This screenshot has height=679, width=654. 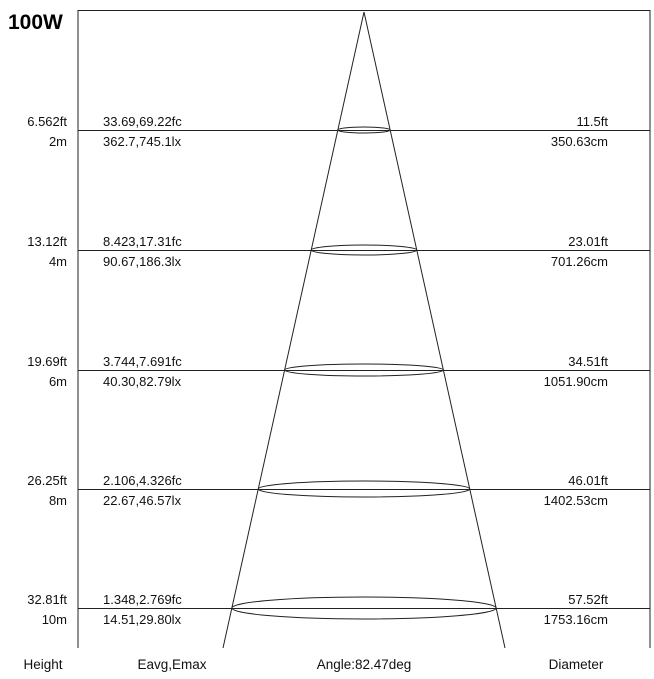 I want to click on illuminance-fc-label: 8.423,17.31fc, so click(x=142, y=241).